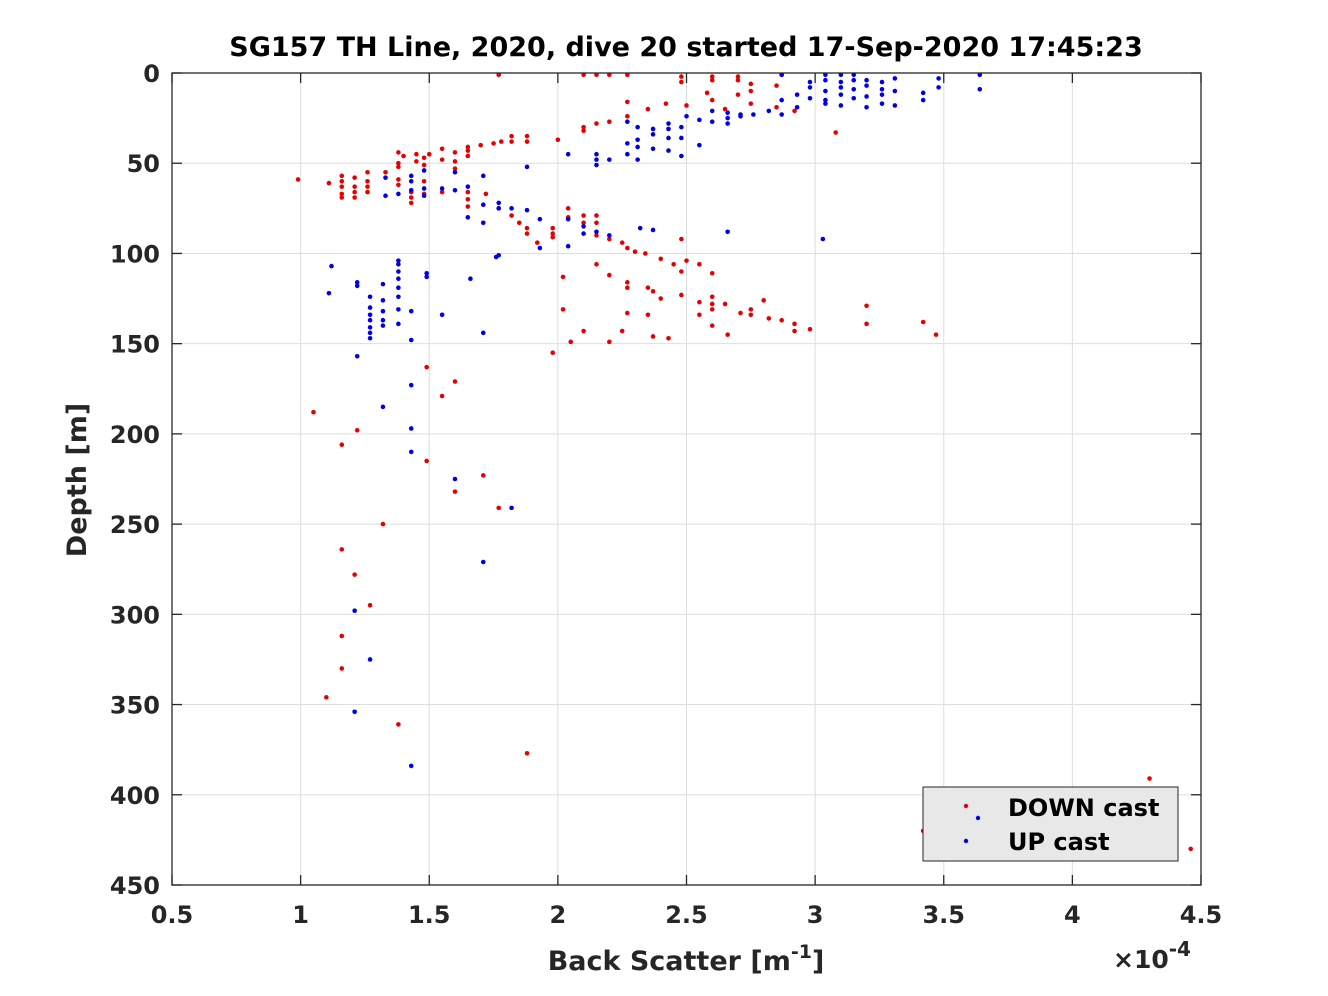 This screenshot has width=1328, height=996. I want to click on x-tick-label: 3, so click(815, 915).